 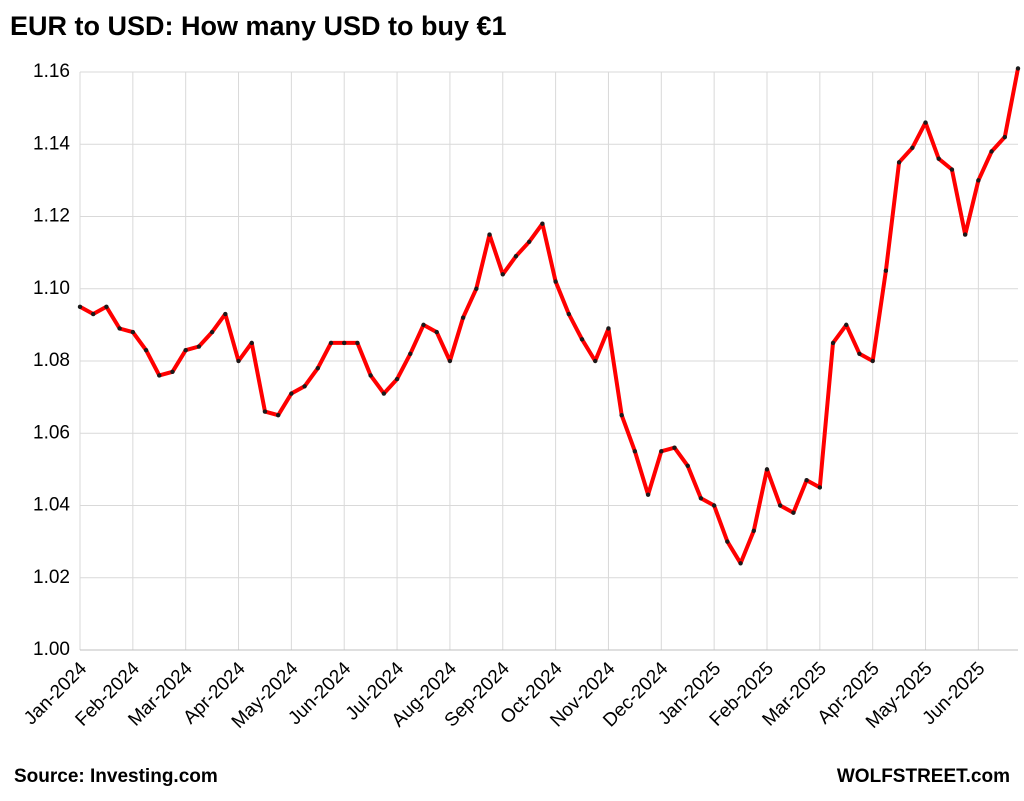 I want to click on y-tick-label: 1.14, so click(x=51, y=143).